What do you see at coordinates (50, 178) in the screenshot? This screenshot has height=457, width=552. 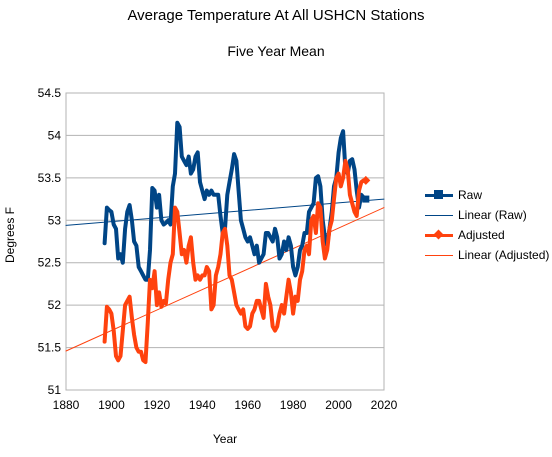 I see `y-tick-label: 53.5` at bounding box center [50, 178].